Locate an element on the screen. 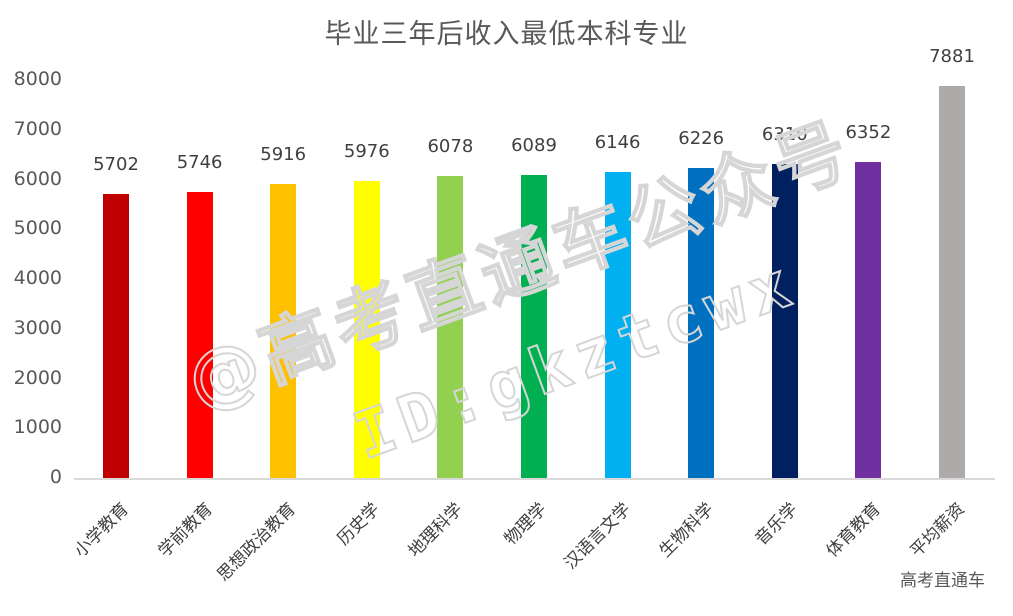 The width and height of the screenshot is (1013, 616). credit-text: 高考直通车 is located at coordinates (942, 581).